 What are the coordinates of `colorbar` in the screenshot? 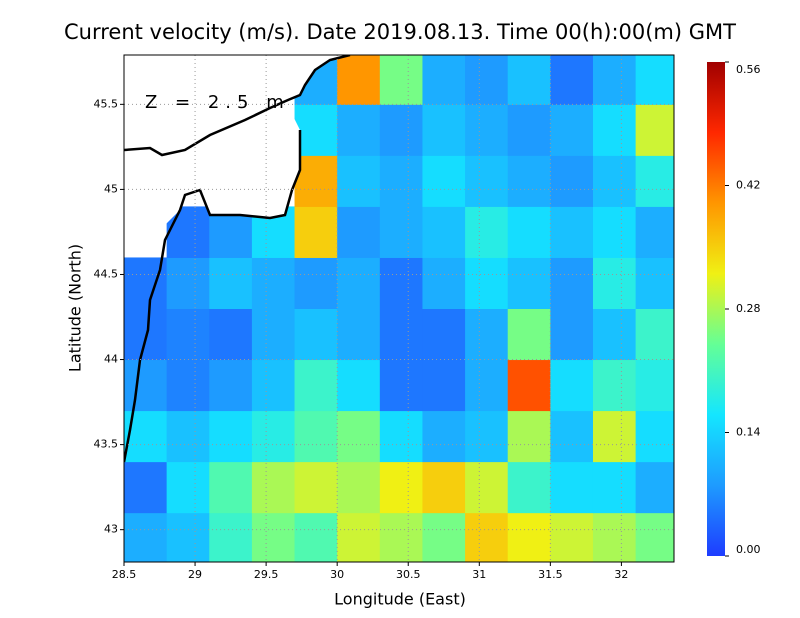 It's located at (716, 309).